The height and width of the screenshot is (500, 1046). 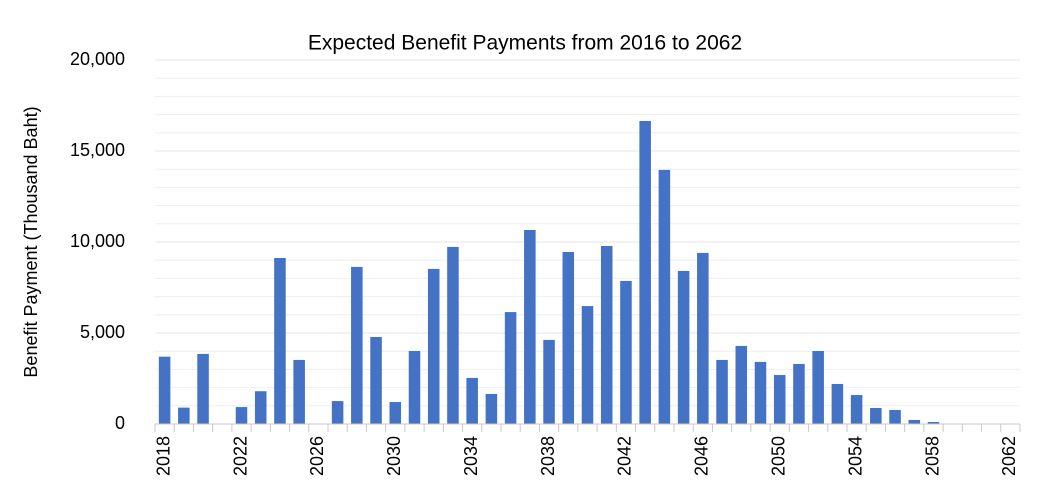 I want to click on x-tick-label: 2022, so click(x=240, y=456).